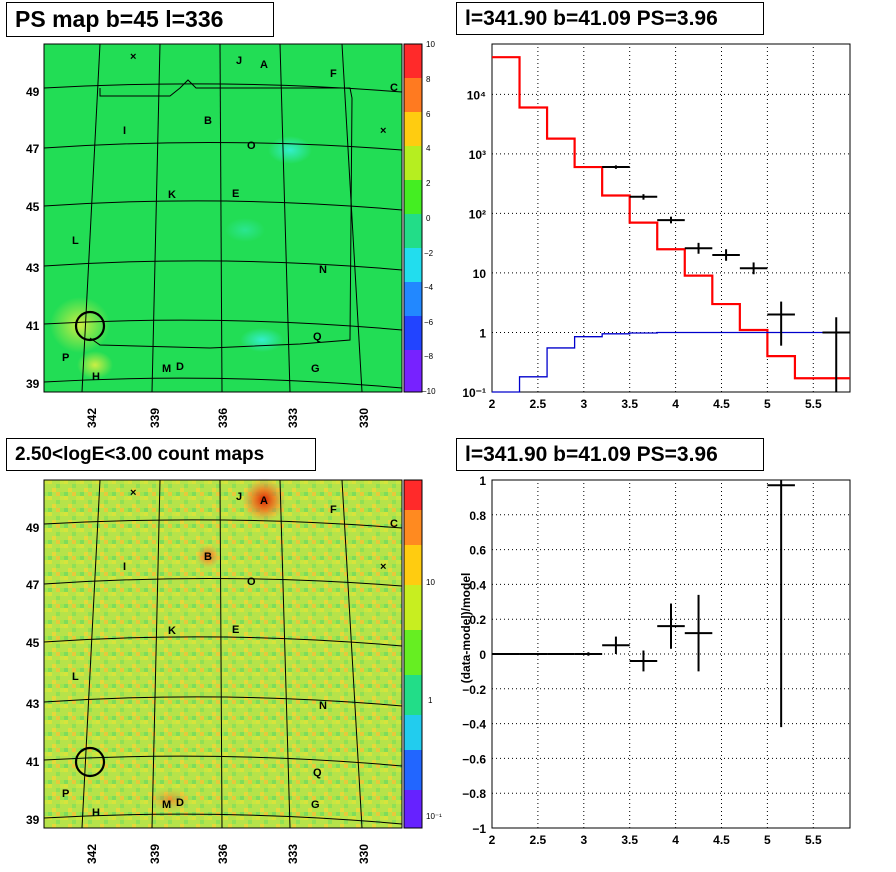 The height and width of the screenshot is (872, 896). What do you see at coordinates (33, 238) in the screenshot?
I see `ps-map-lat-ticks: 49 47 45 43 41 39` at bounding box center [33, 238].